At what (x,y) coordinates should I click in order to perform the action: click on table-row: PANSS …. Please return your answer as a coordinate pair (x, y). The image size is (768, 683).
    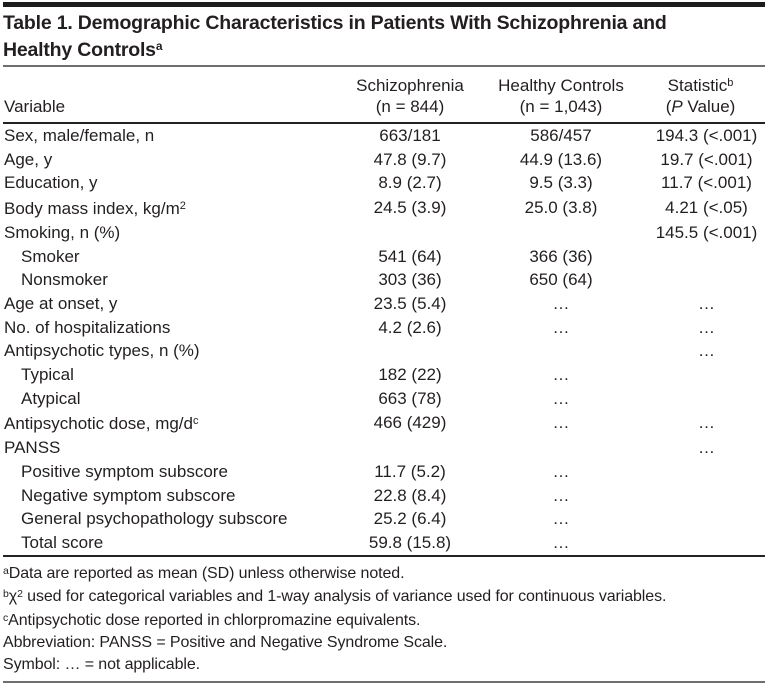
    Looking at the image, I should click on (384, 448).